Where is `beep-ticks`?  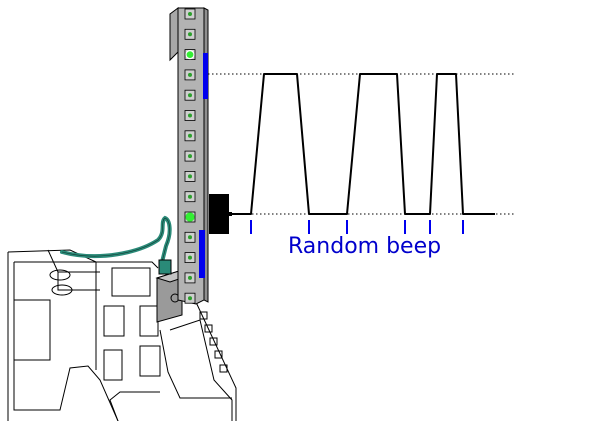
beep-ticks is located at coordinates (357, 227).